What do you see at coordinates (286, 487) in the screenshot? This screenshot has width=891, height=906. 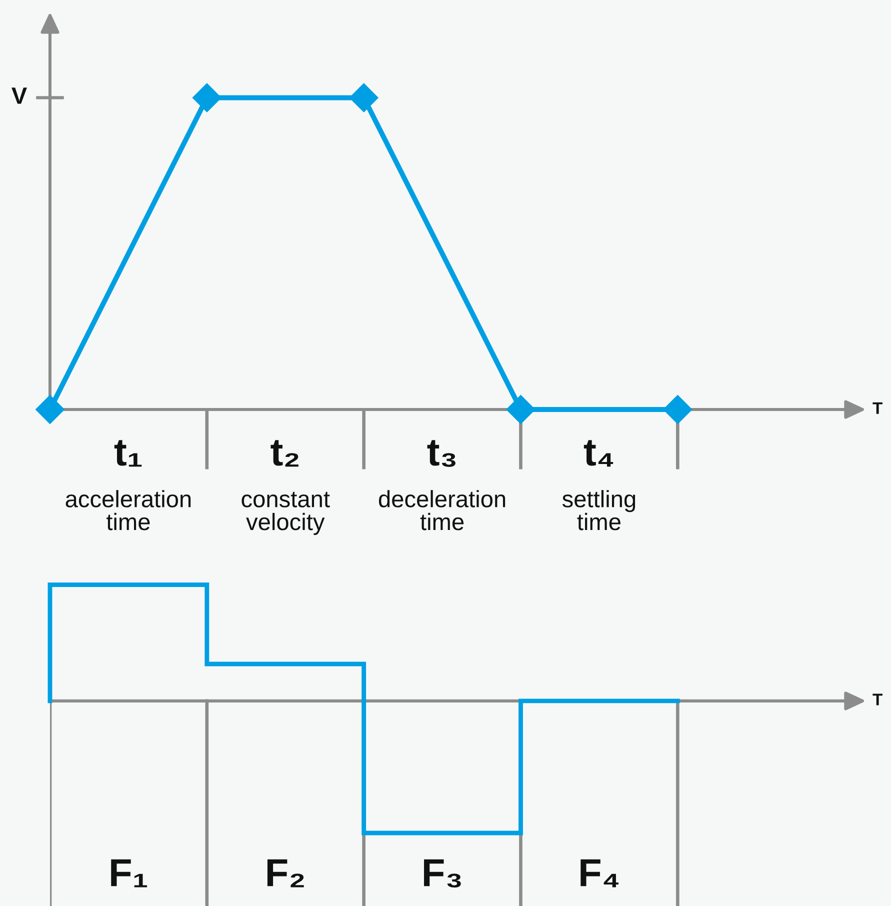 I see `text: t₂ constant velocity` at bounding box center [286, 487].